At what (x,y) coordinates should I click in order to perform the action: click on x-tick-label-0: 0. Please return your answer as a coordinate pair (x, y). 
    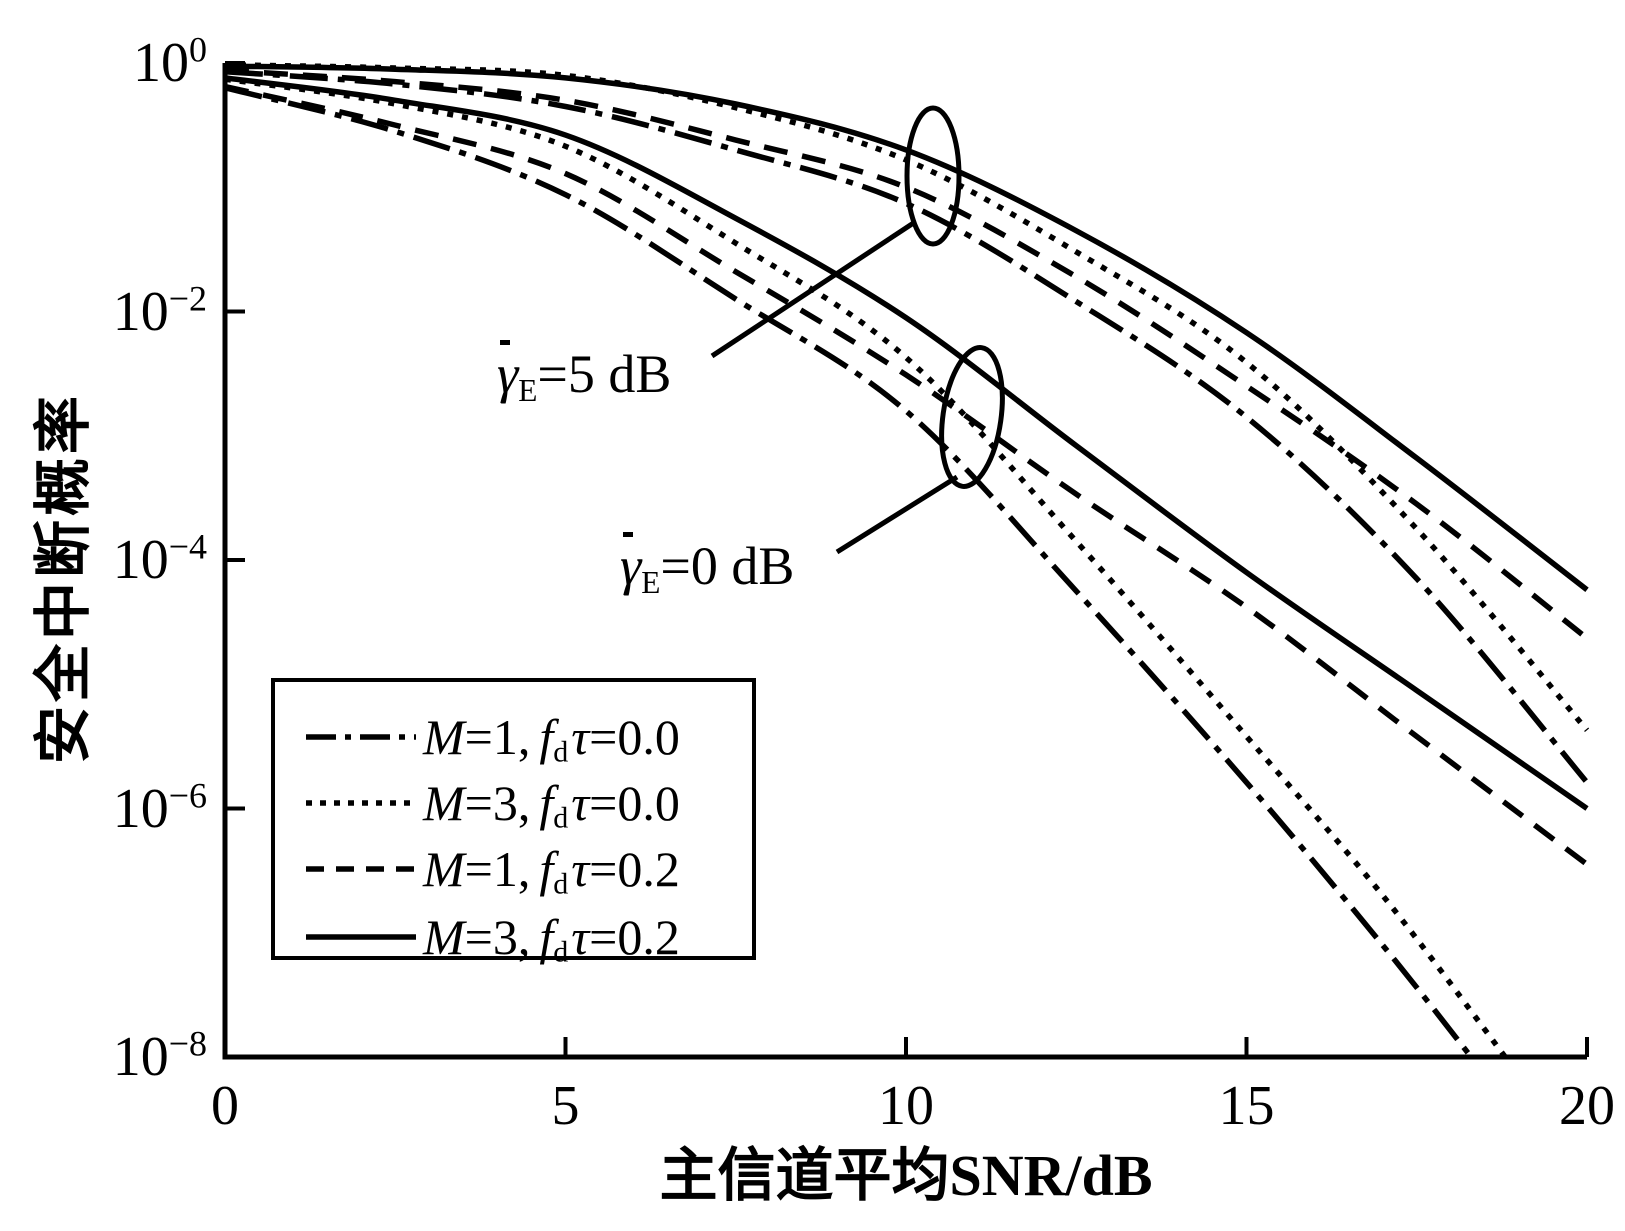
    Looking at the image, I should click on (225, 1106).